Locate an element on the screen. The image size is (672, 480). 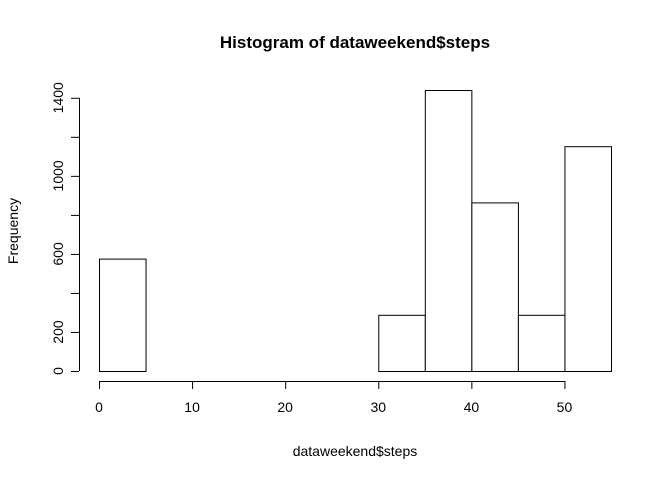
x-axis: 0 10 20 30 40 50 is located at coordinates (333, 398).